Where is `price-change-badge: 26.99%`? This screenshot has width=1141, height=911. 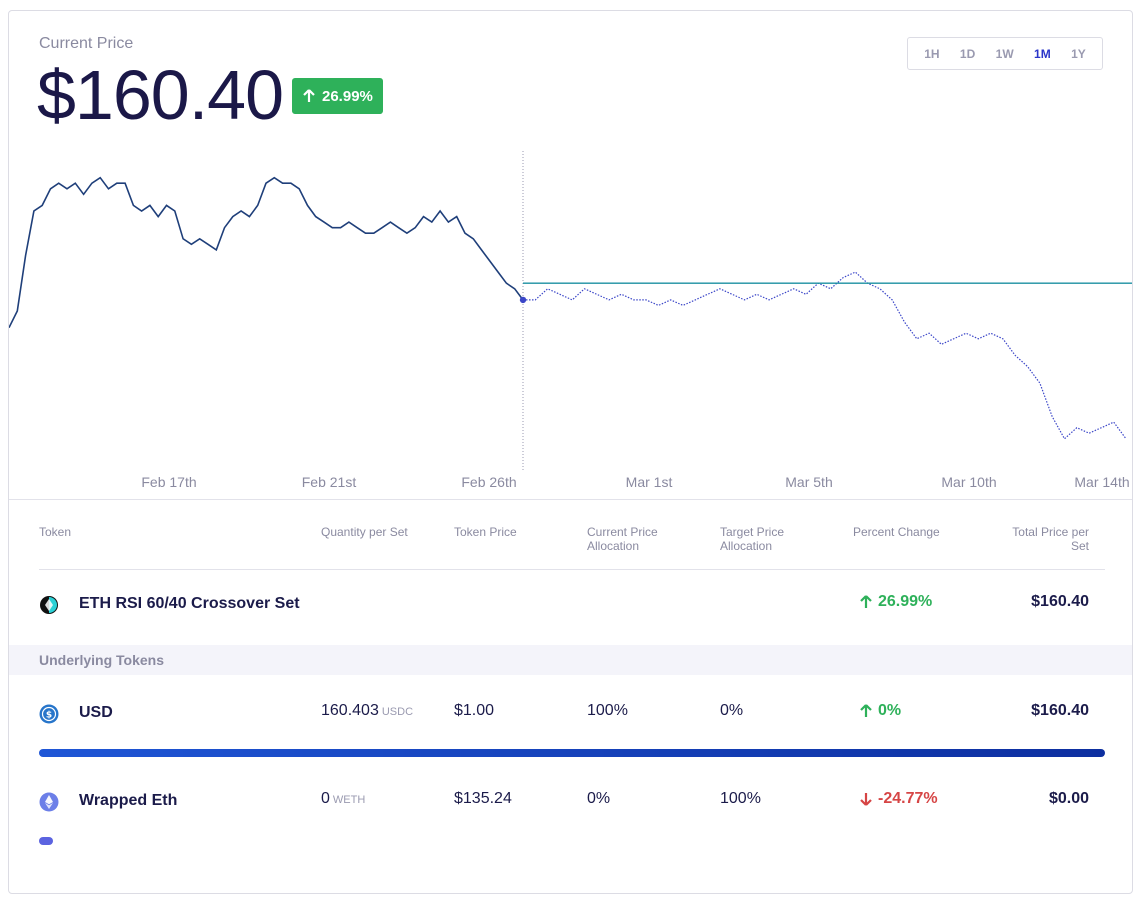 price-change-badge: 26.99% is located at coordinates (337, 96).